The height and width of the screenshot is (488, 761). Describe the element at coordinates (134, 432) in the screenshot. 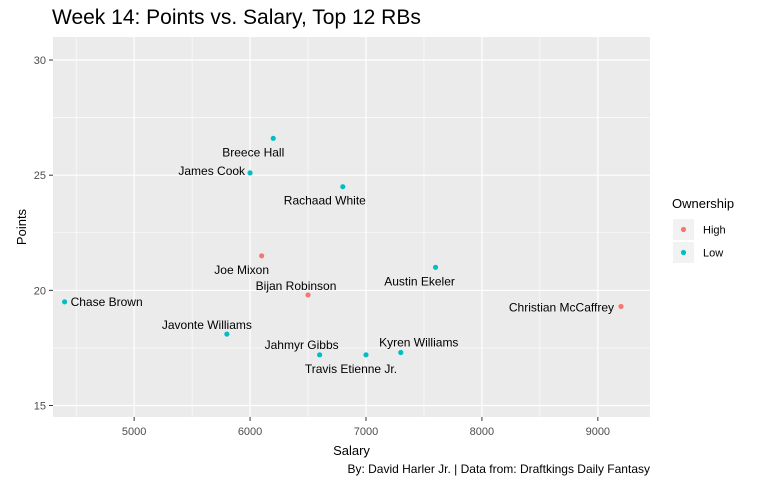

I see `x-tick-label: 5000` at that location.